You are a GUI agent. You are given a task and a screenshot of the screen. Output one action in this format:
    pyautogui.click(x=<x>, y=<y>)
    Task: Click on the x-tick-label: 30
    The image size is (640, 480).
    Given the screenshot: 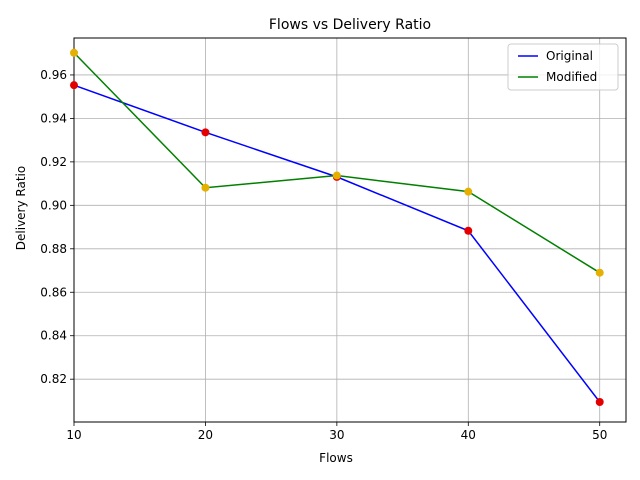 What is the action you would take?
    pyautogui.click(x=336, y=435)
    